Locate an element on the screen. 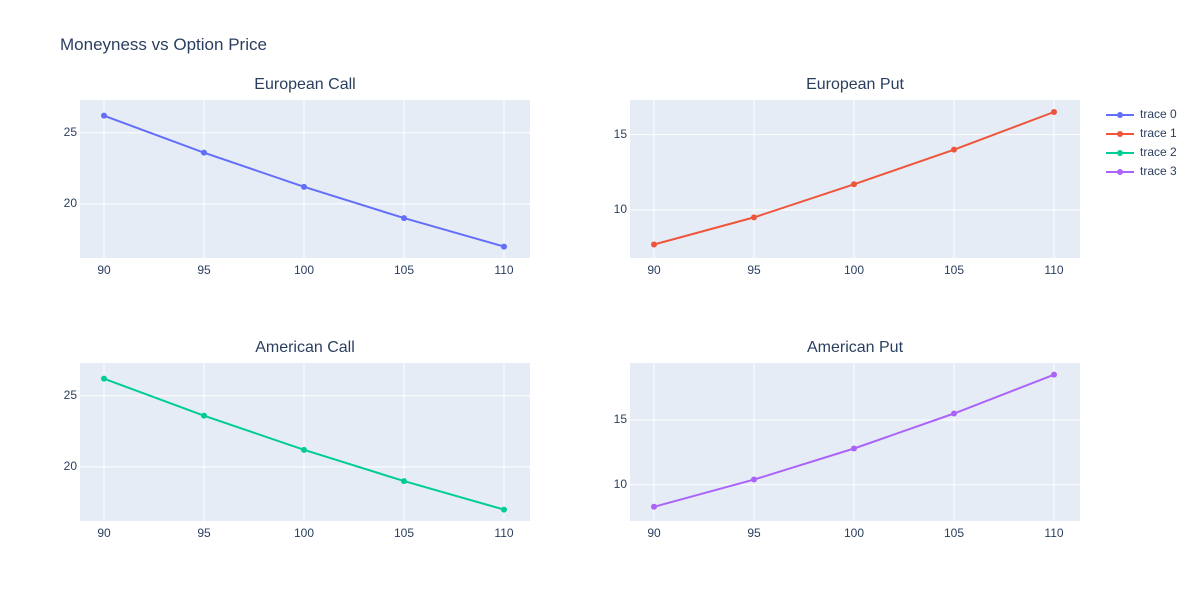 Image resolution: width=1200 pixels, height=605 pixels. legend-label: trace 0 is located at coordinates (1158, 114).